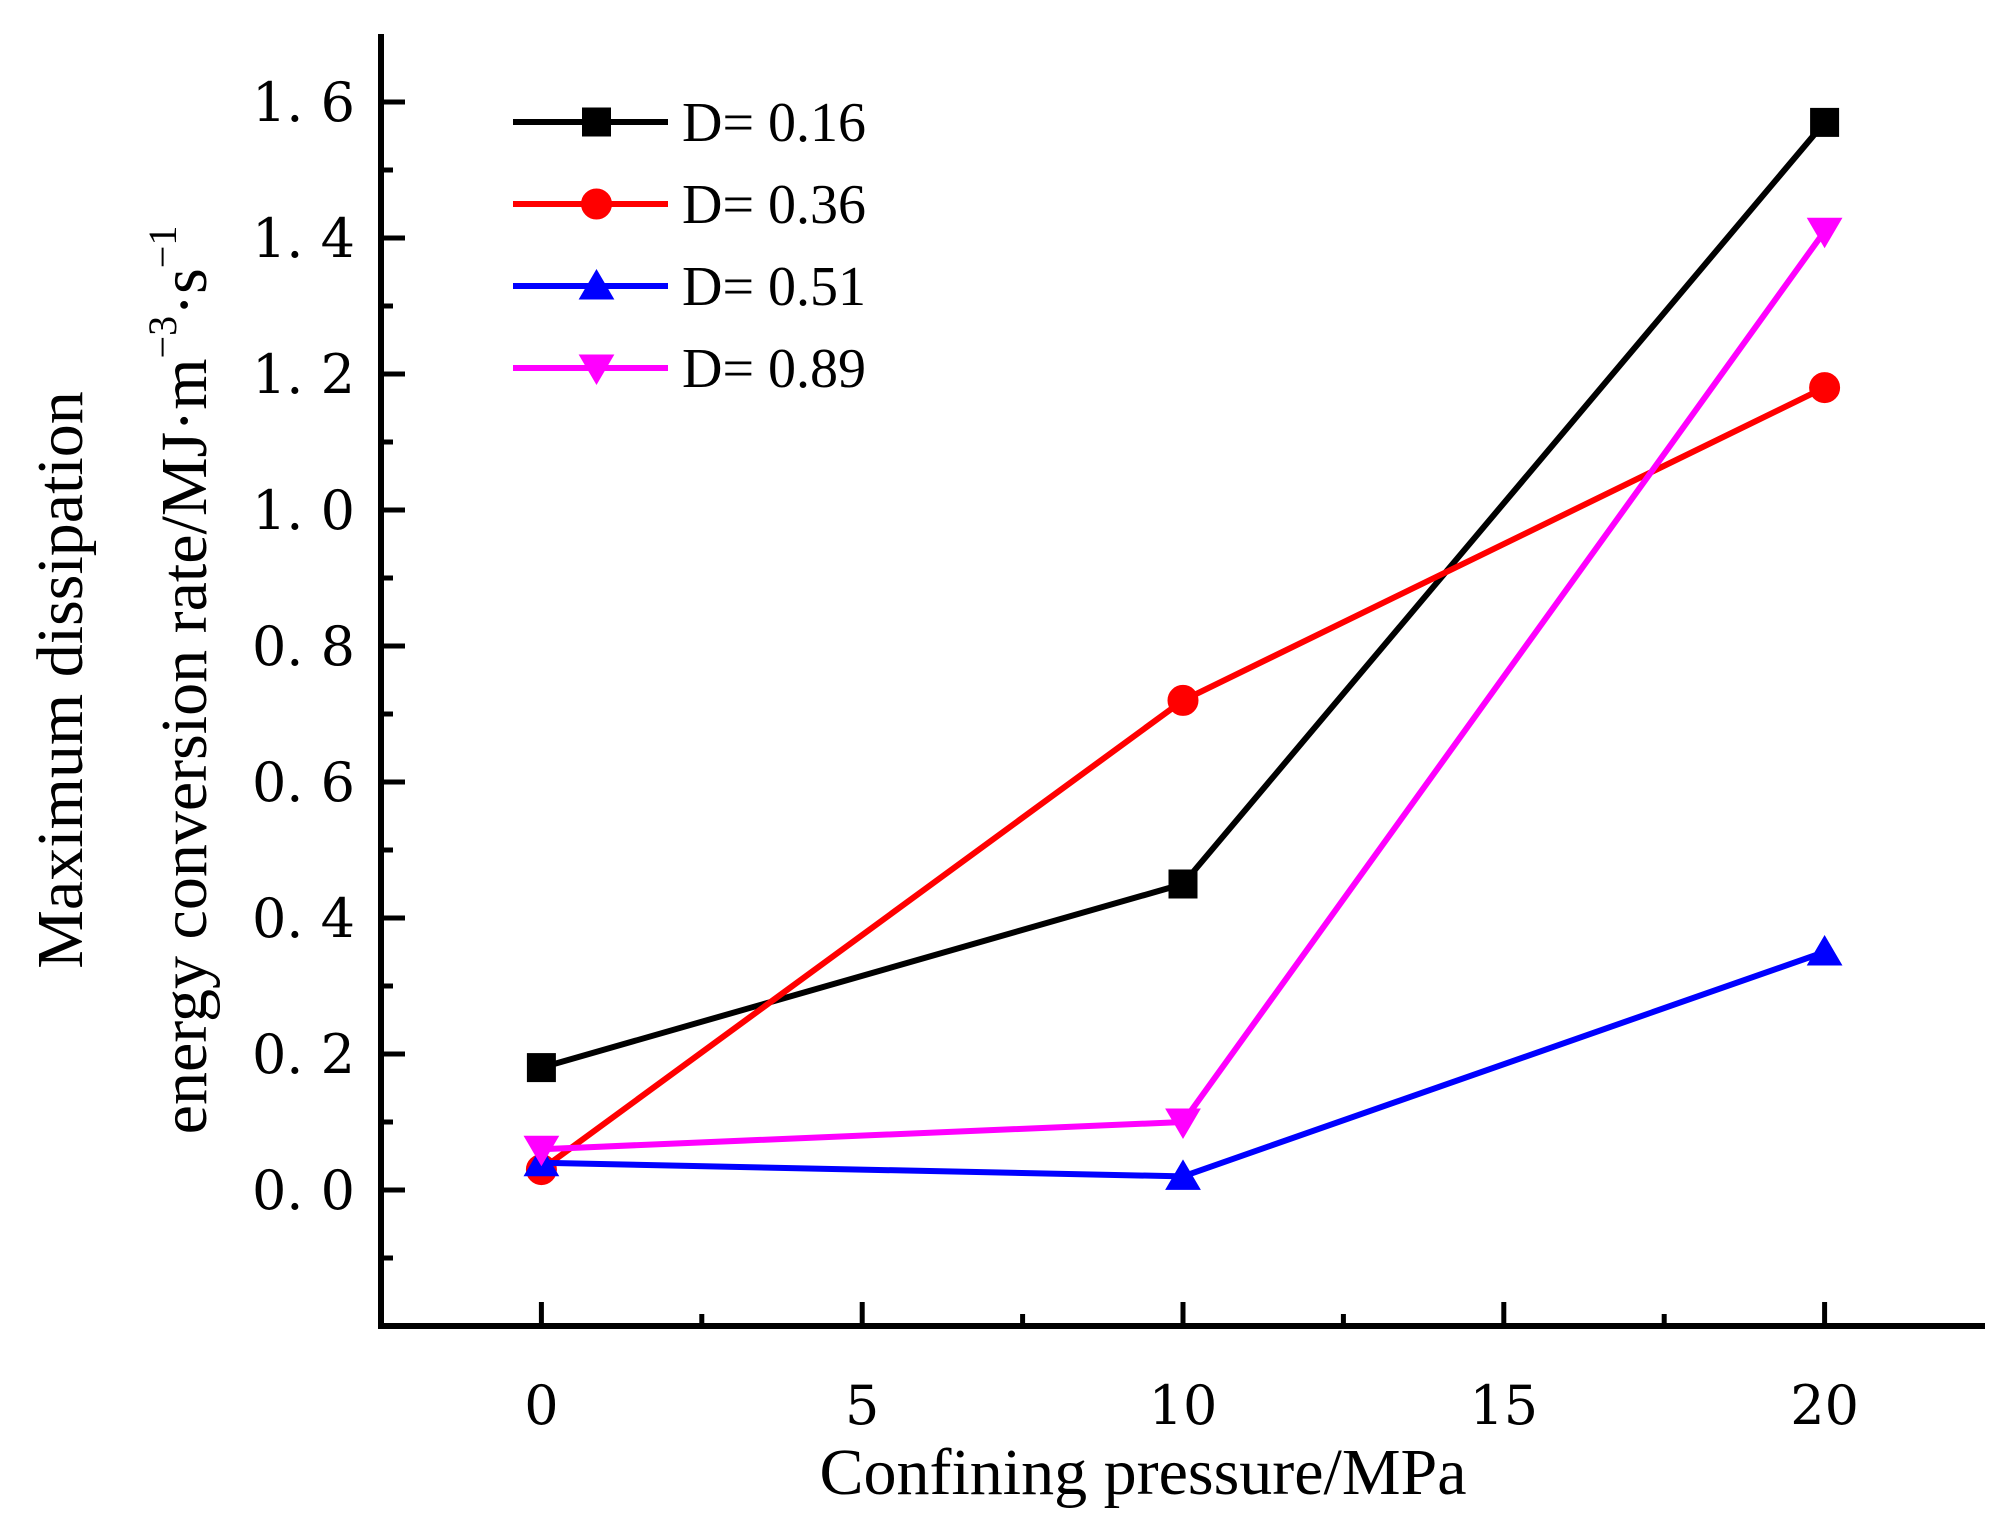 The image size is (2003, 1536). What do you see at coordinates (162, 247) in the screenshot?
I see `y-axis-title-sup2: −1` at bounding box center [162, 247].